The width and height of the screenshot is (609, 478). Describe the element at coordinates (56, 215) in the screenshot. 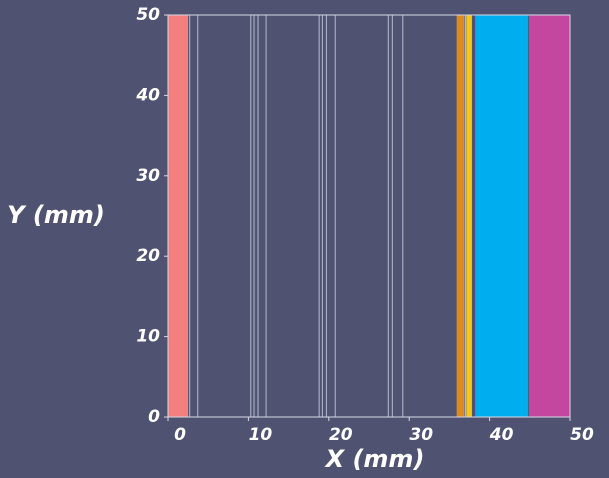

I see `y-axis-title: Y (mm)` at that location.